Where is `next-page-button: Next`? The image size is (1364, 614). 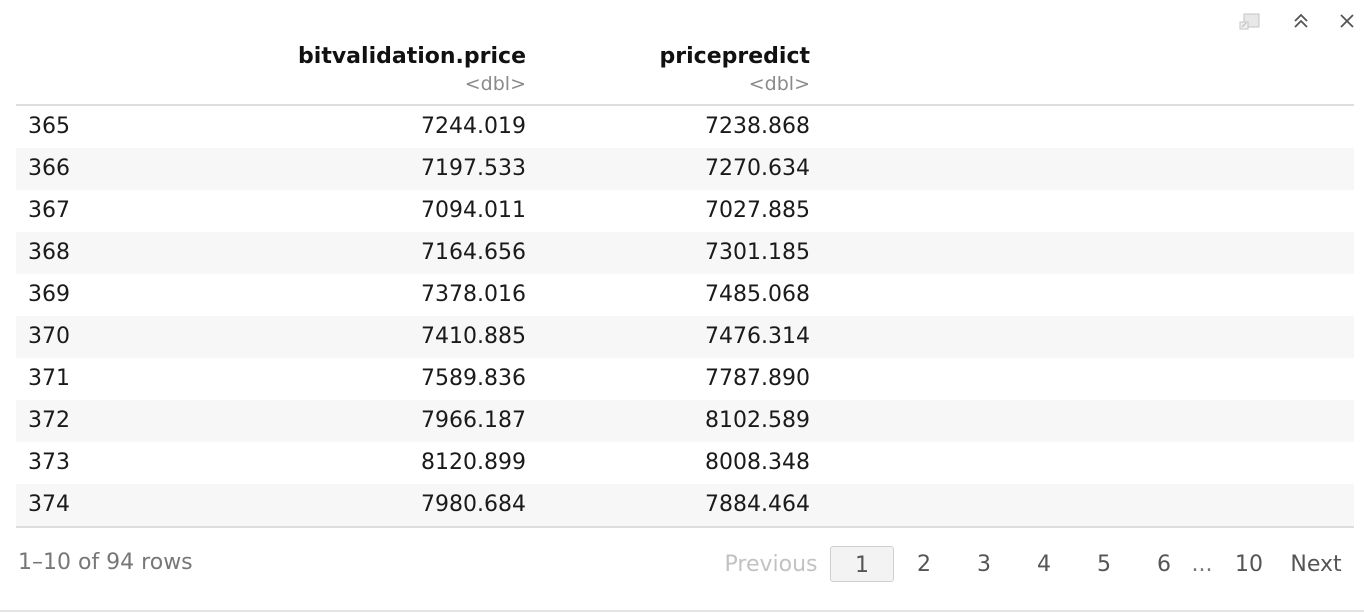 next-page-button: Next is located at coordinates (1316, 564).